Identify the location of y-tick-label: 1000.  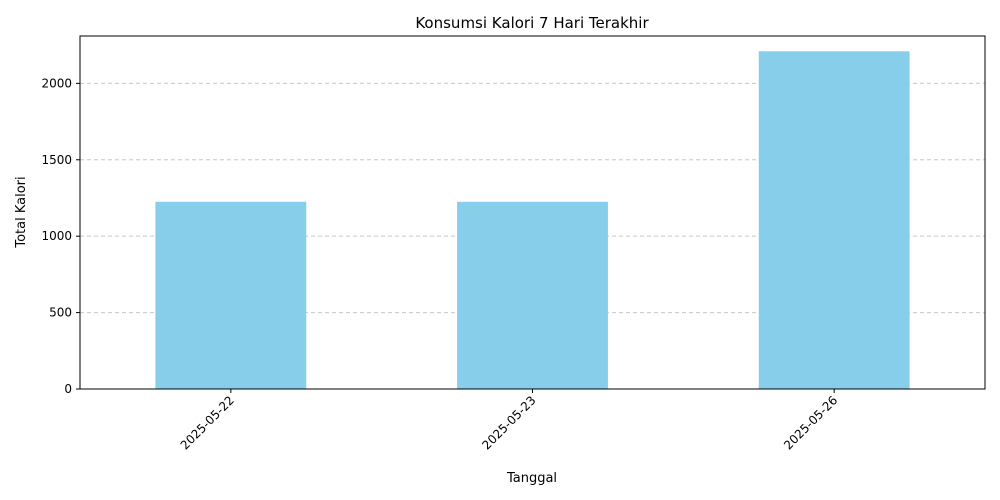
(56, 236).